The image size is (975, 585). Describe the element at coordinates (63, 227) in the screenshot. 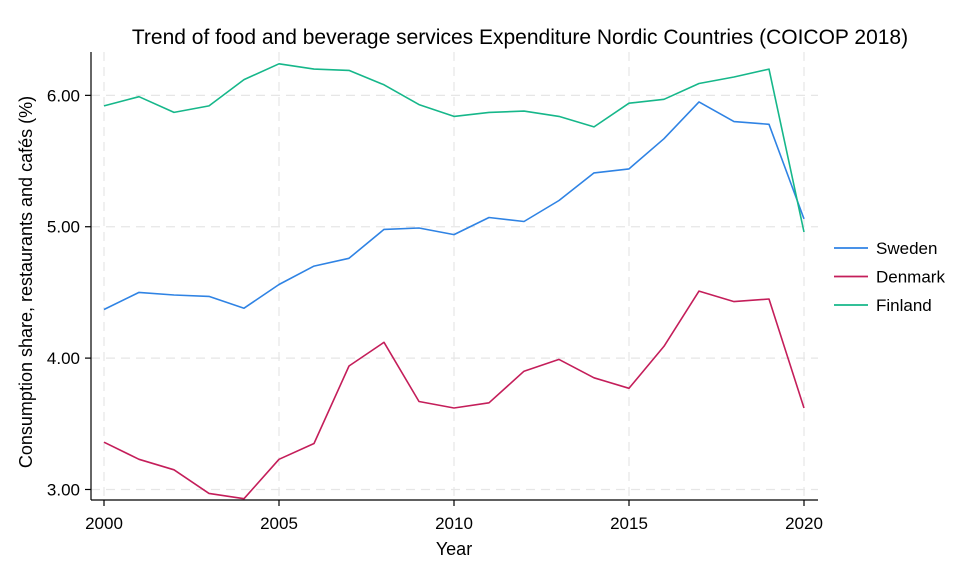

I see `y-tick-label: 5.00` at that location.